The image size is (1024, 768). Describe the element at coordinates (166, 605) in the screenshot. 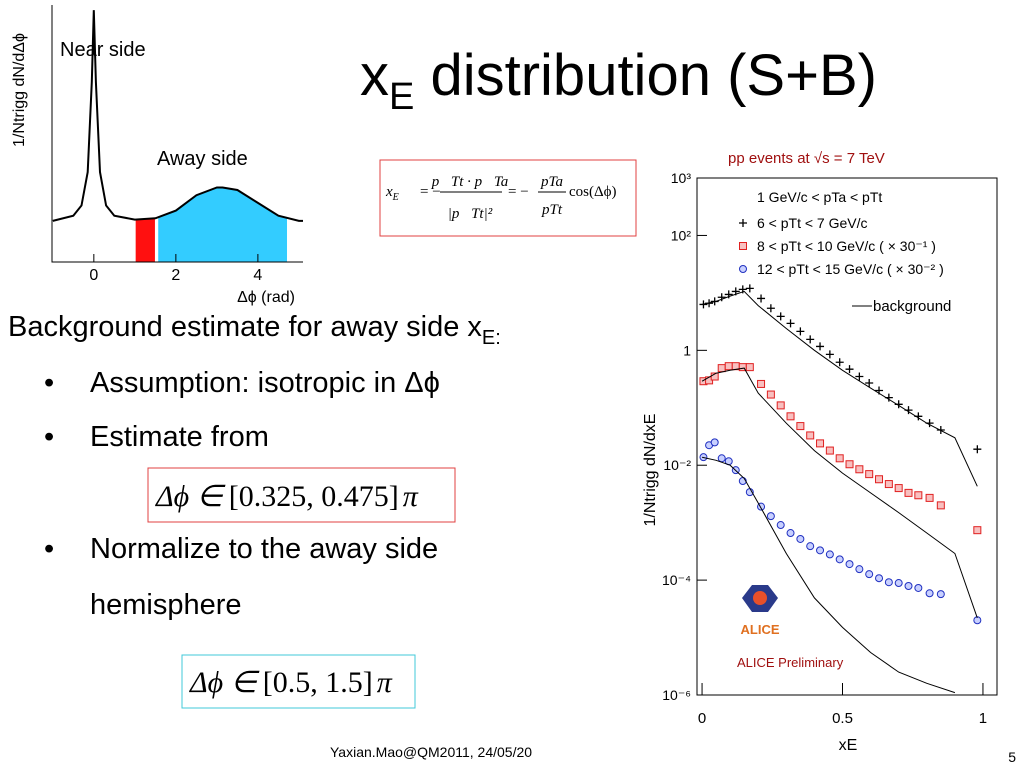

I see `bullet: hemisphere` at that location.